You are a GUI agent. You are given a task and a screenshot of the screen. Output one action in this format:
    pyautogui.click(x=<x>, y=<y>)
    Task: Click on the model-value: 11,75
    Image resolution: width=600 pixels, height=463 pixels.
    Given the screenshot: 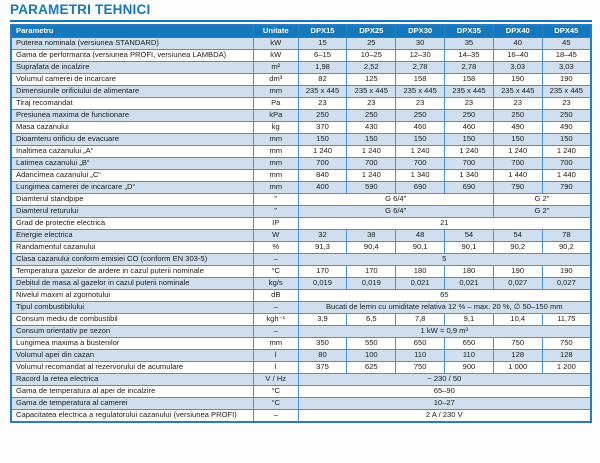 What is the action you would take?
    pyautogui.click(x=566, y=319)
    